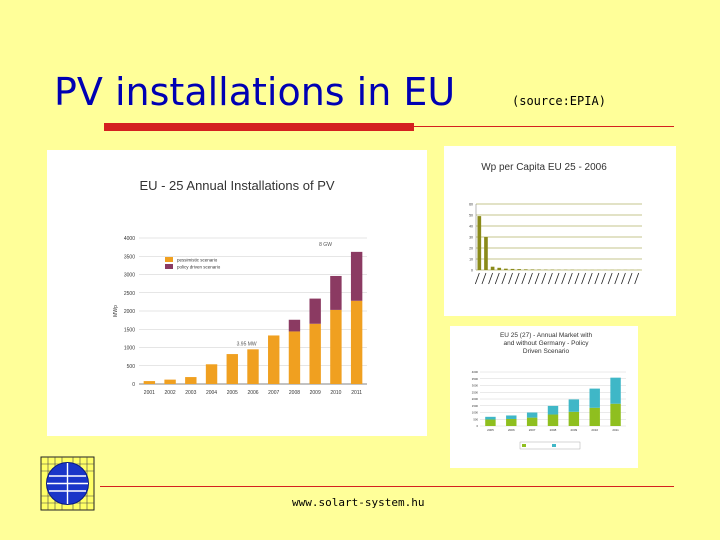  Describe the element at coordinates (560, 231) in the screenshot. I see `chart-panel-wp-per-capita: Wp per Capita EU 25 - 2006 0 10 20 30 40 50 60` at that location.